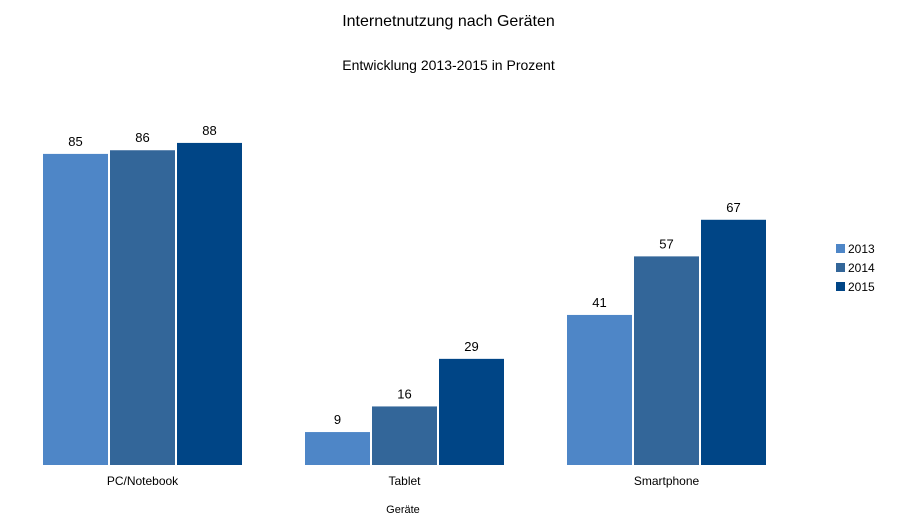 The height and width of the screenshot is (526, 897). What do you see at coordinates (861, 286) in the screenshot?
I see `legend-label-2015: 2015` at bounding box center [861, 286].